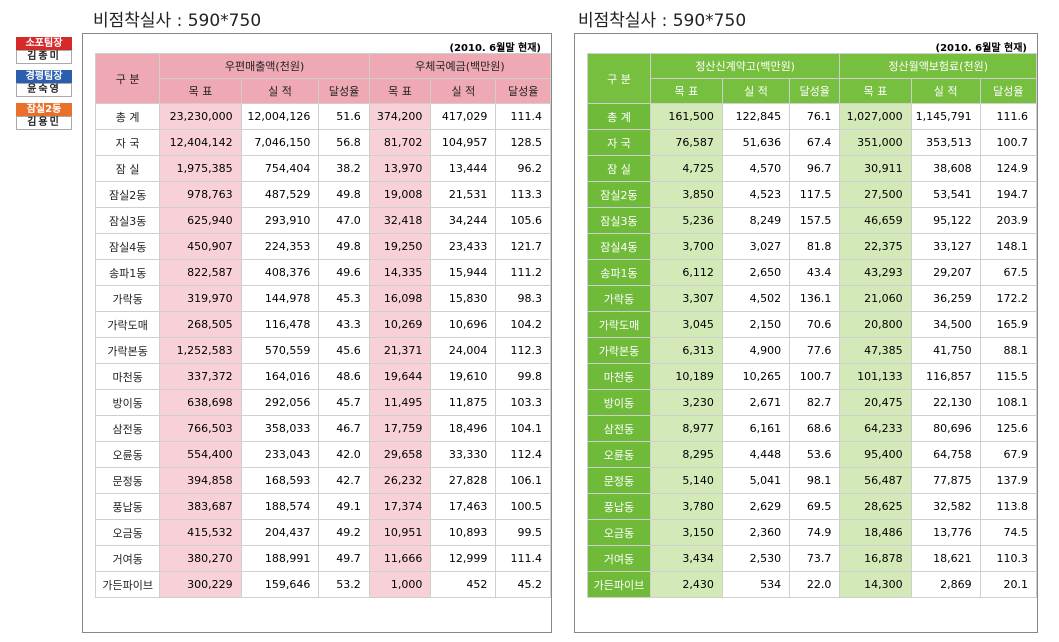 Image resolution: width=1059 pixels, height=642 pixels. What do you see at coordinates (523, 220) in the screenshot?
I see `table-cell: 105.6` at bounding box center [523, 220].